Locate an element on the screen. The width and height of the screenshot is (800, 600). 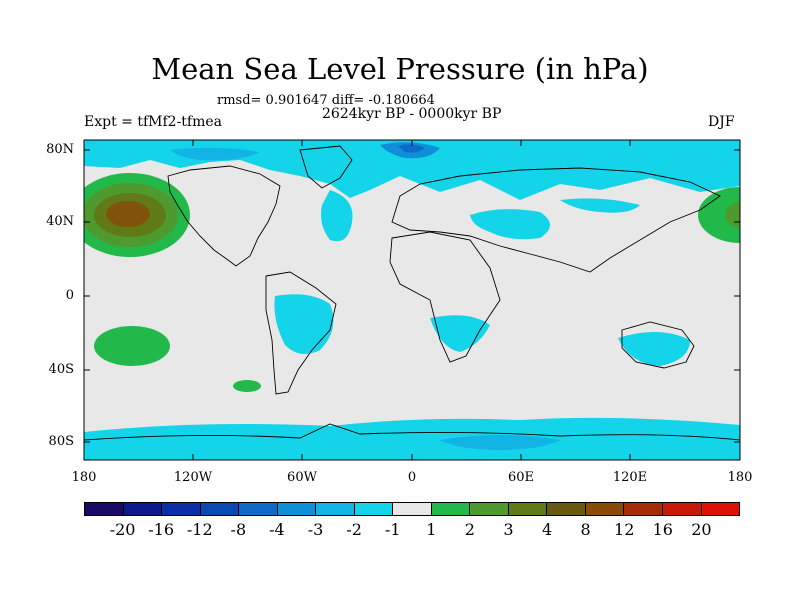
x-label-60e: 60E is located at coordinates (521, 477).